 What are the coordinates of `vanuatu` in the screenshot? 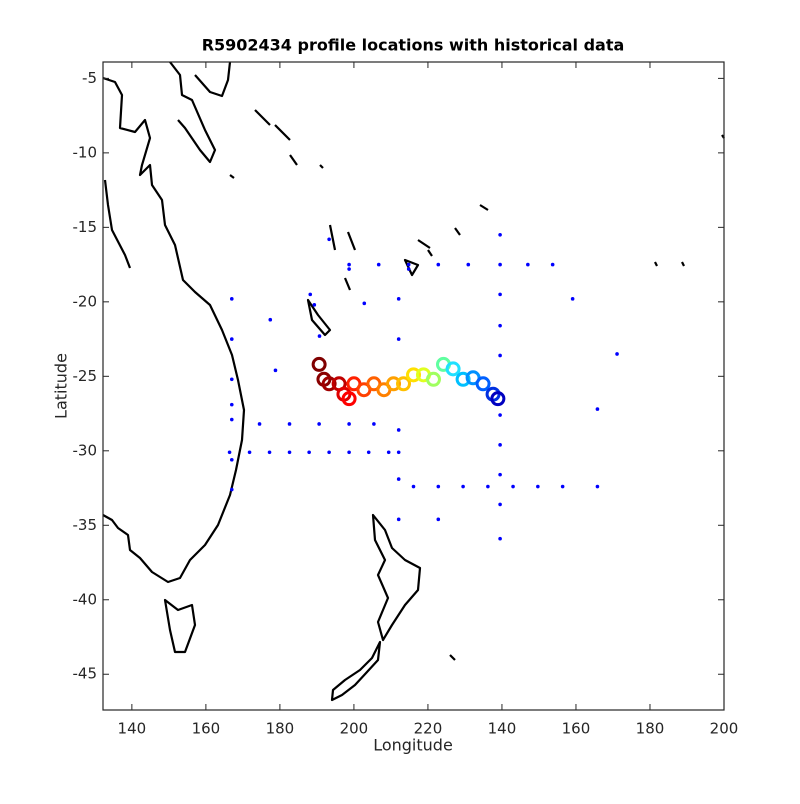 It's located at (342, 257).